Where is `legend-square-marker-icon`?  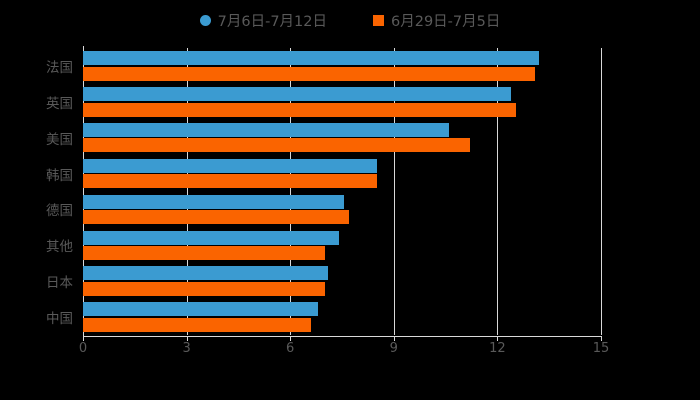
legend-square-marker-icon is located at coordinates (378, 20).